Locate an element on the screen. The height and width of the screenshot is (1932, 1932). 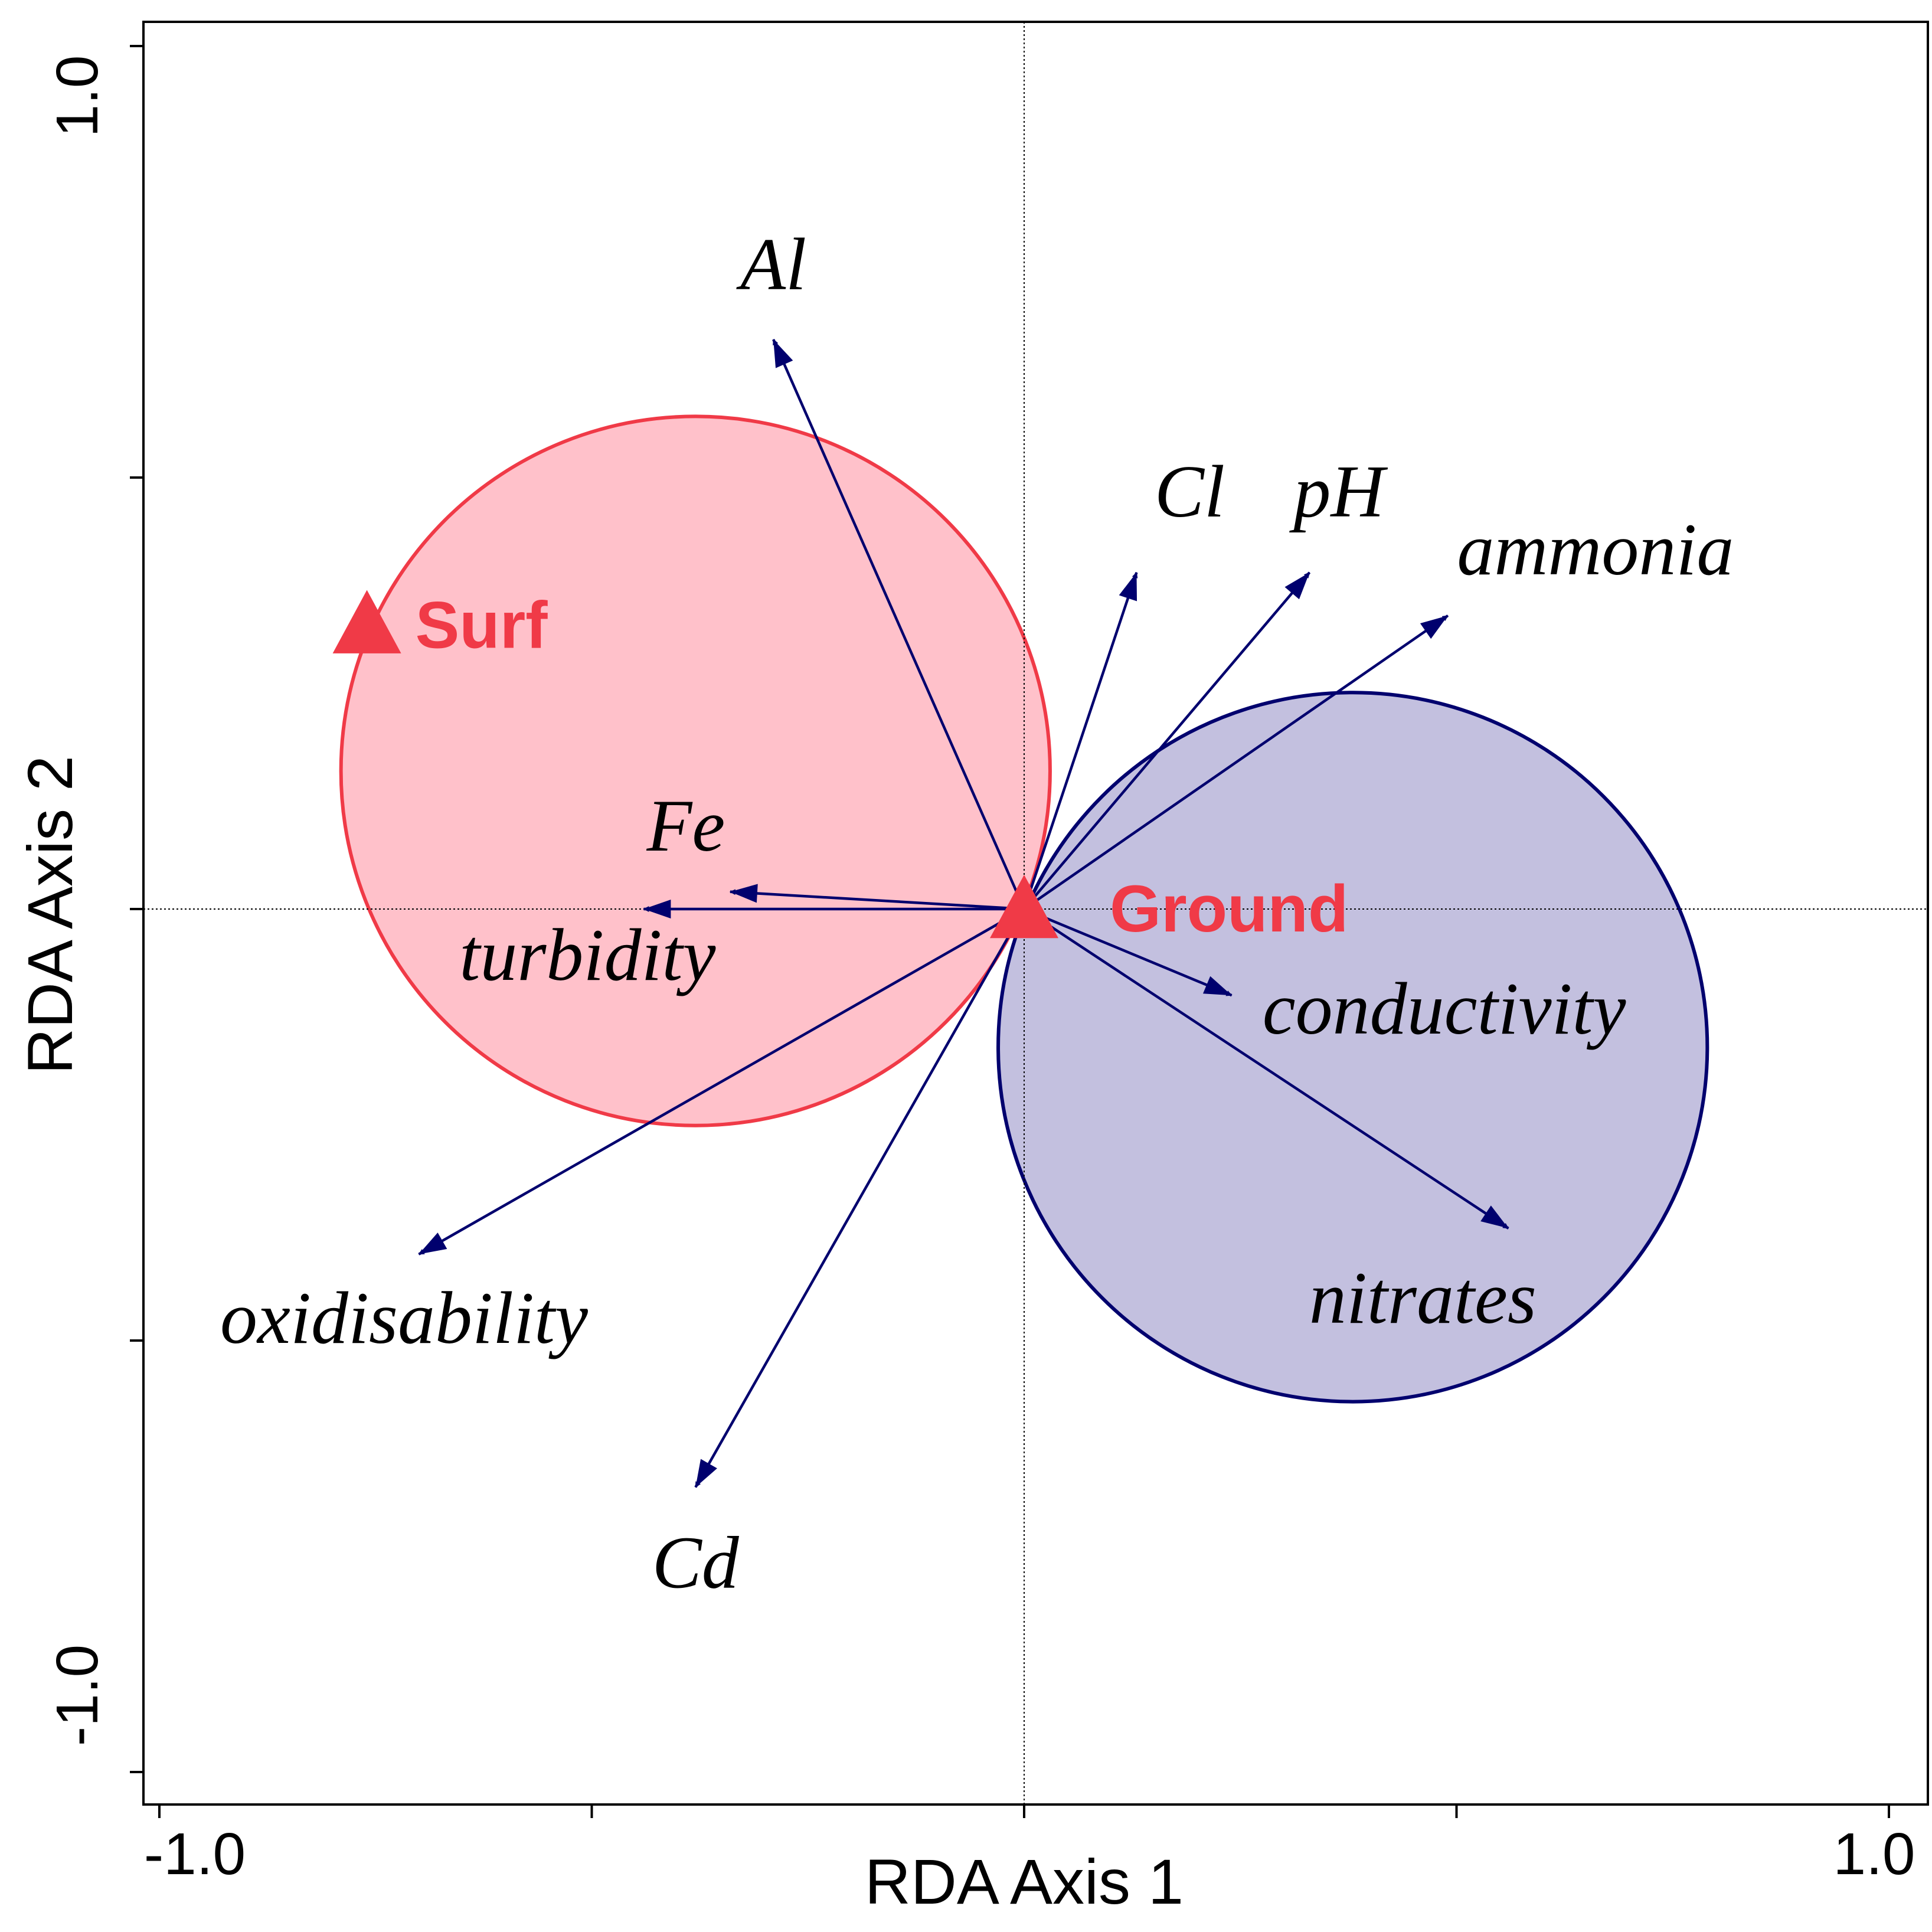
label-Cd: Cd is located at coordinates (696, 1563).